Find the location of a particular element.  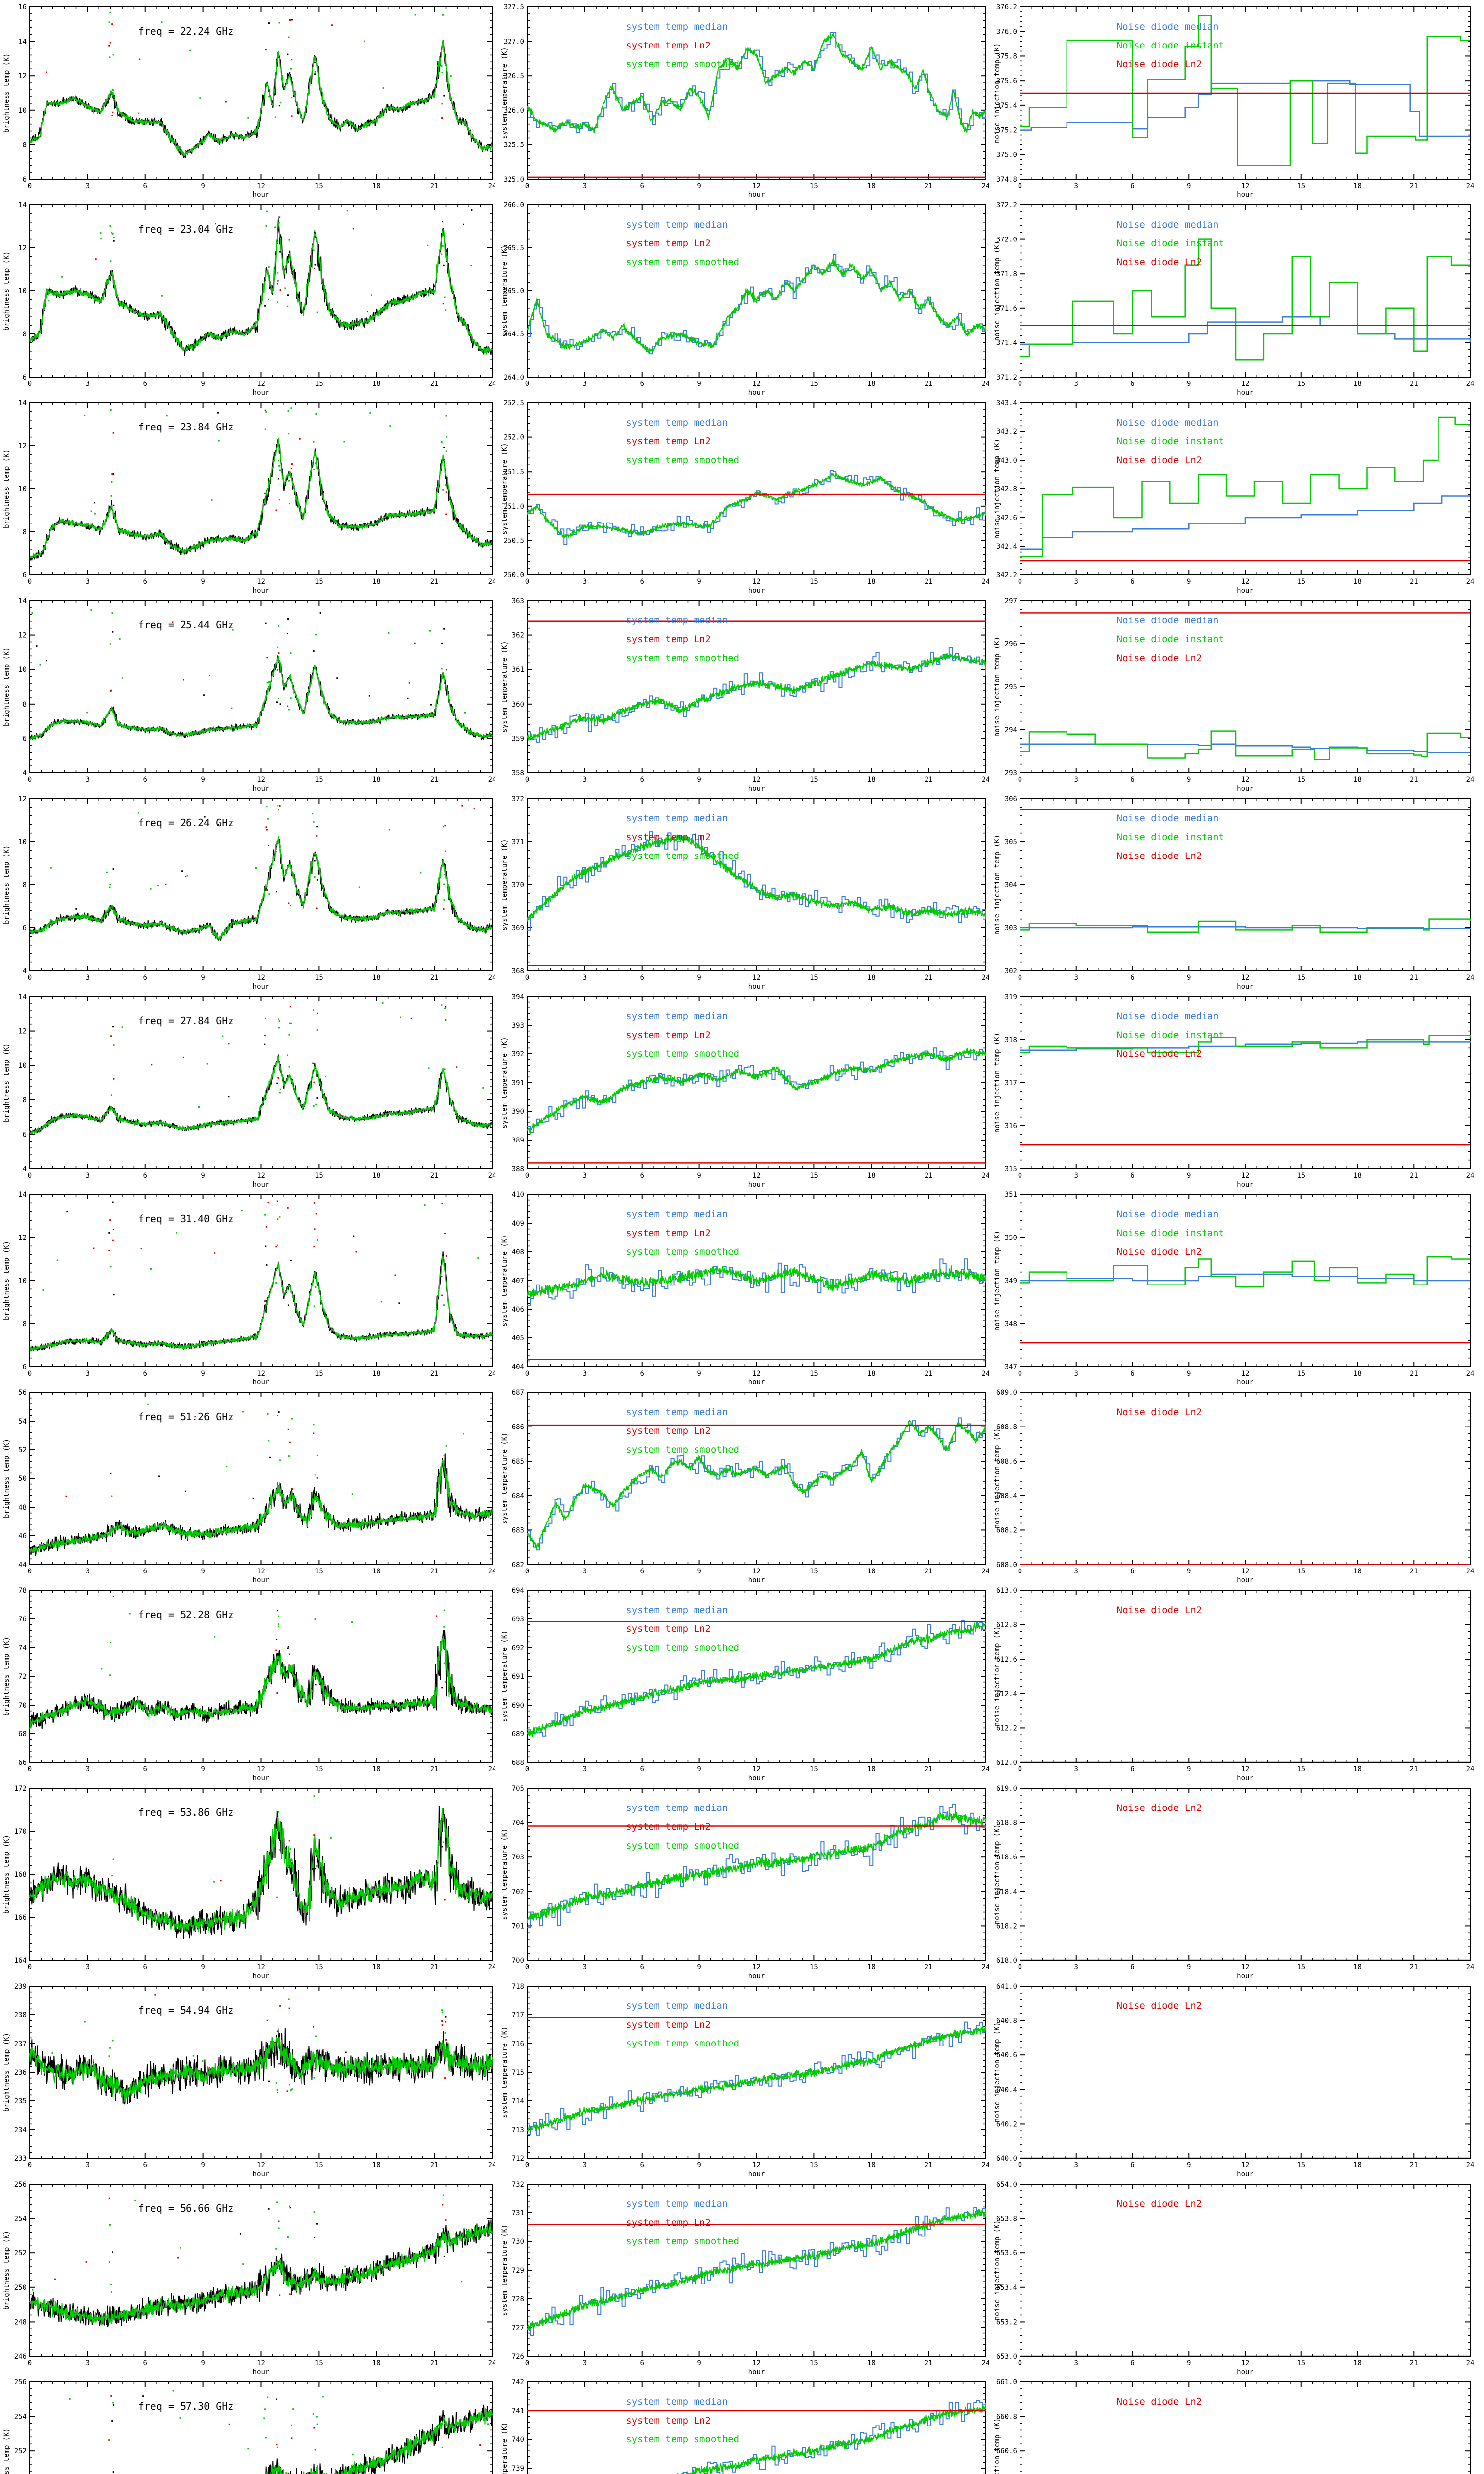

freq-title: freq = 57.30 GHz is located at coordinates (186, 2406).